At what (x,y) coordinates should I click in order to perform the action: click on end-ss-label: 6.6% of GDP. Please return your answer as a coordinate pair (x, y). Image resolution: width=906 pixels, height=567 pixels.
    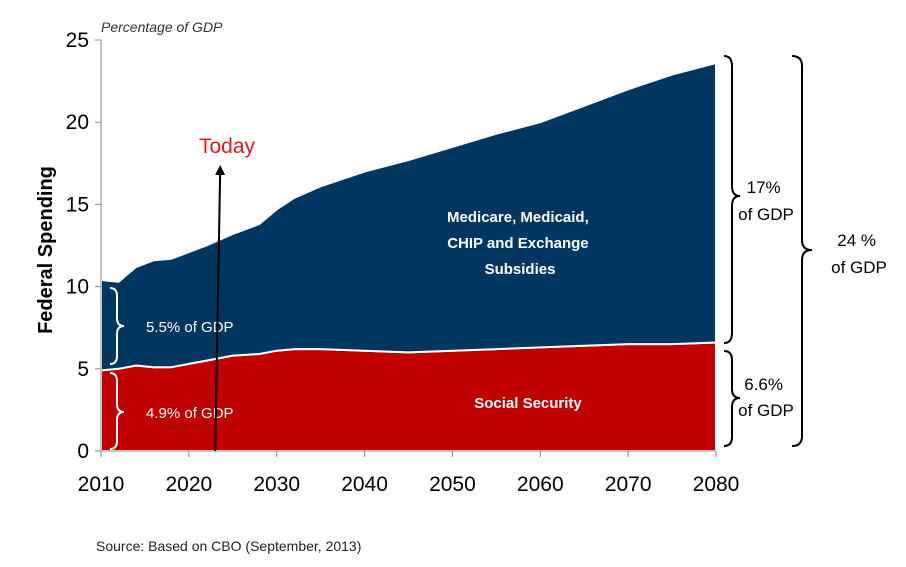
    Looking at the image, I should click on (766, 397).